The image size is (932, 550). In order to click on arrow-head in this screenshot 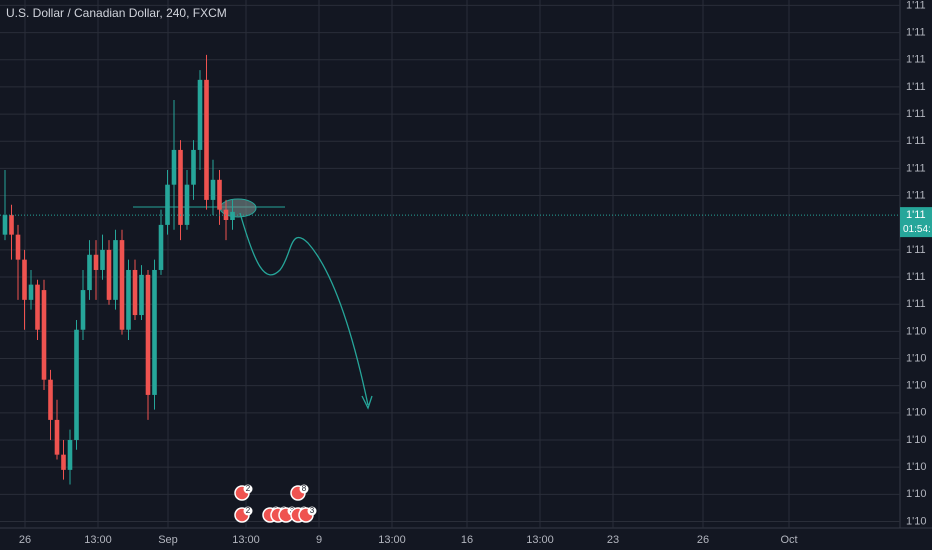, I will do `click(367, 402)`.